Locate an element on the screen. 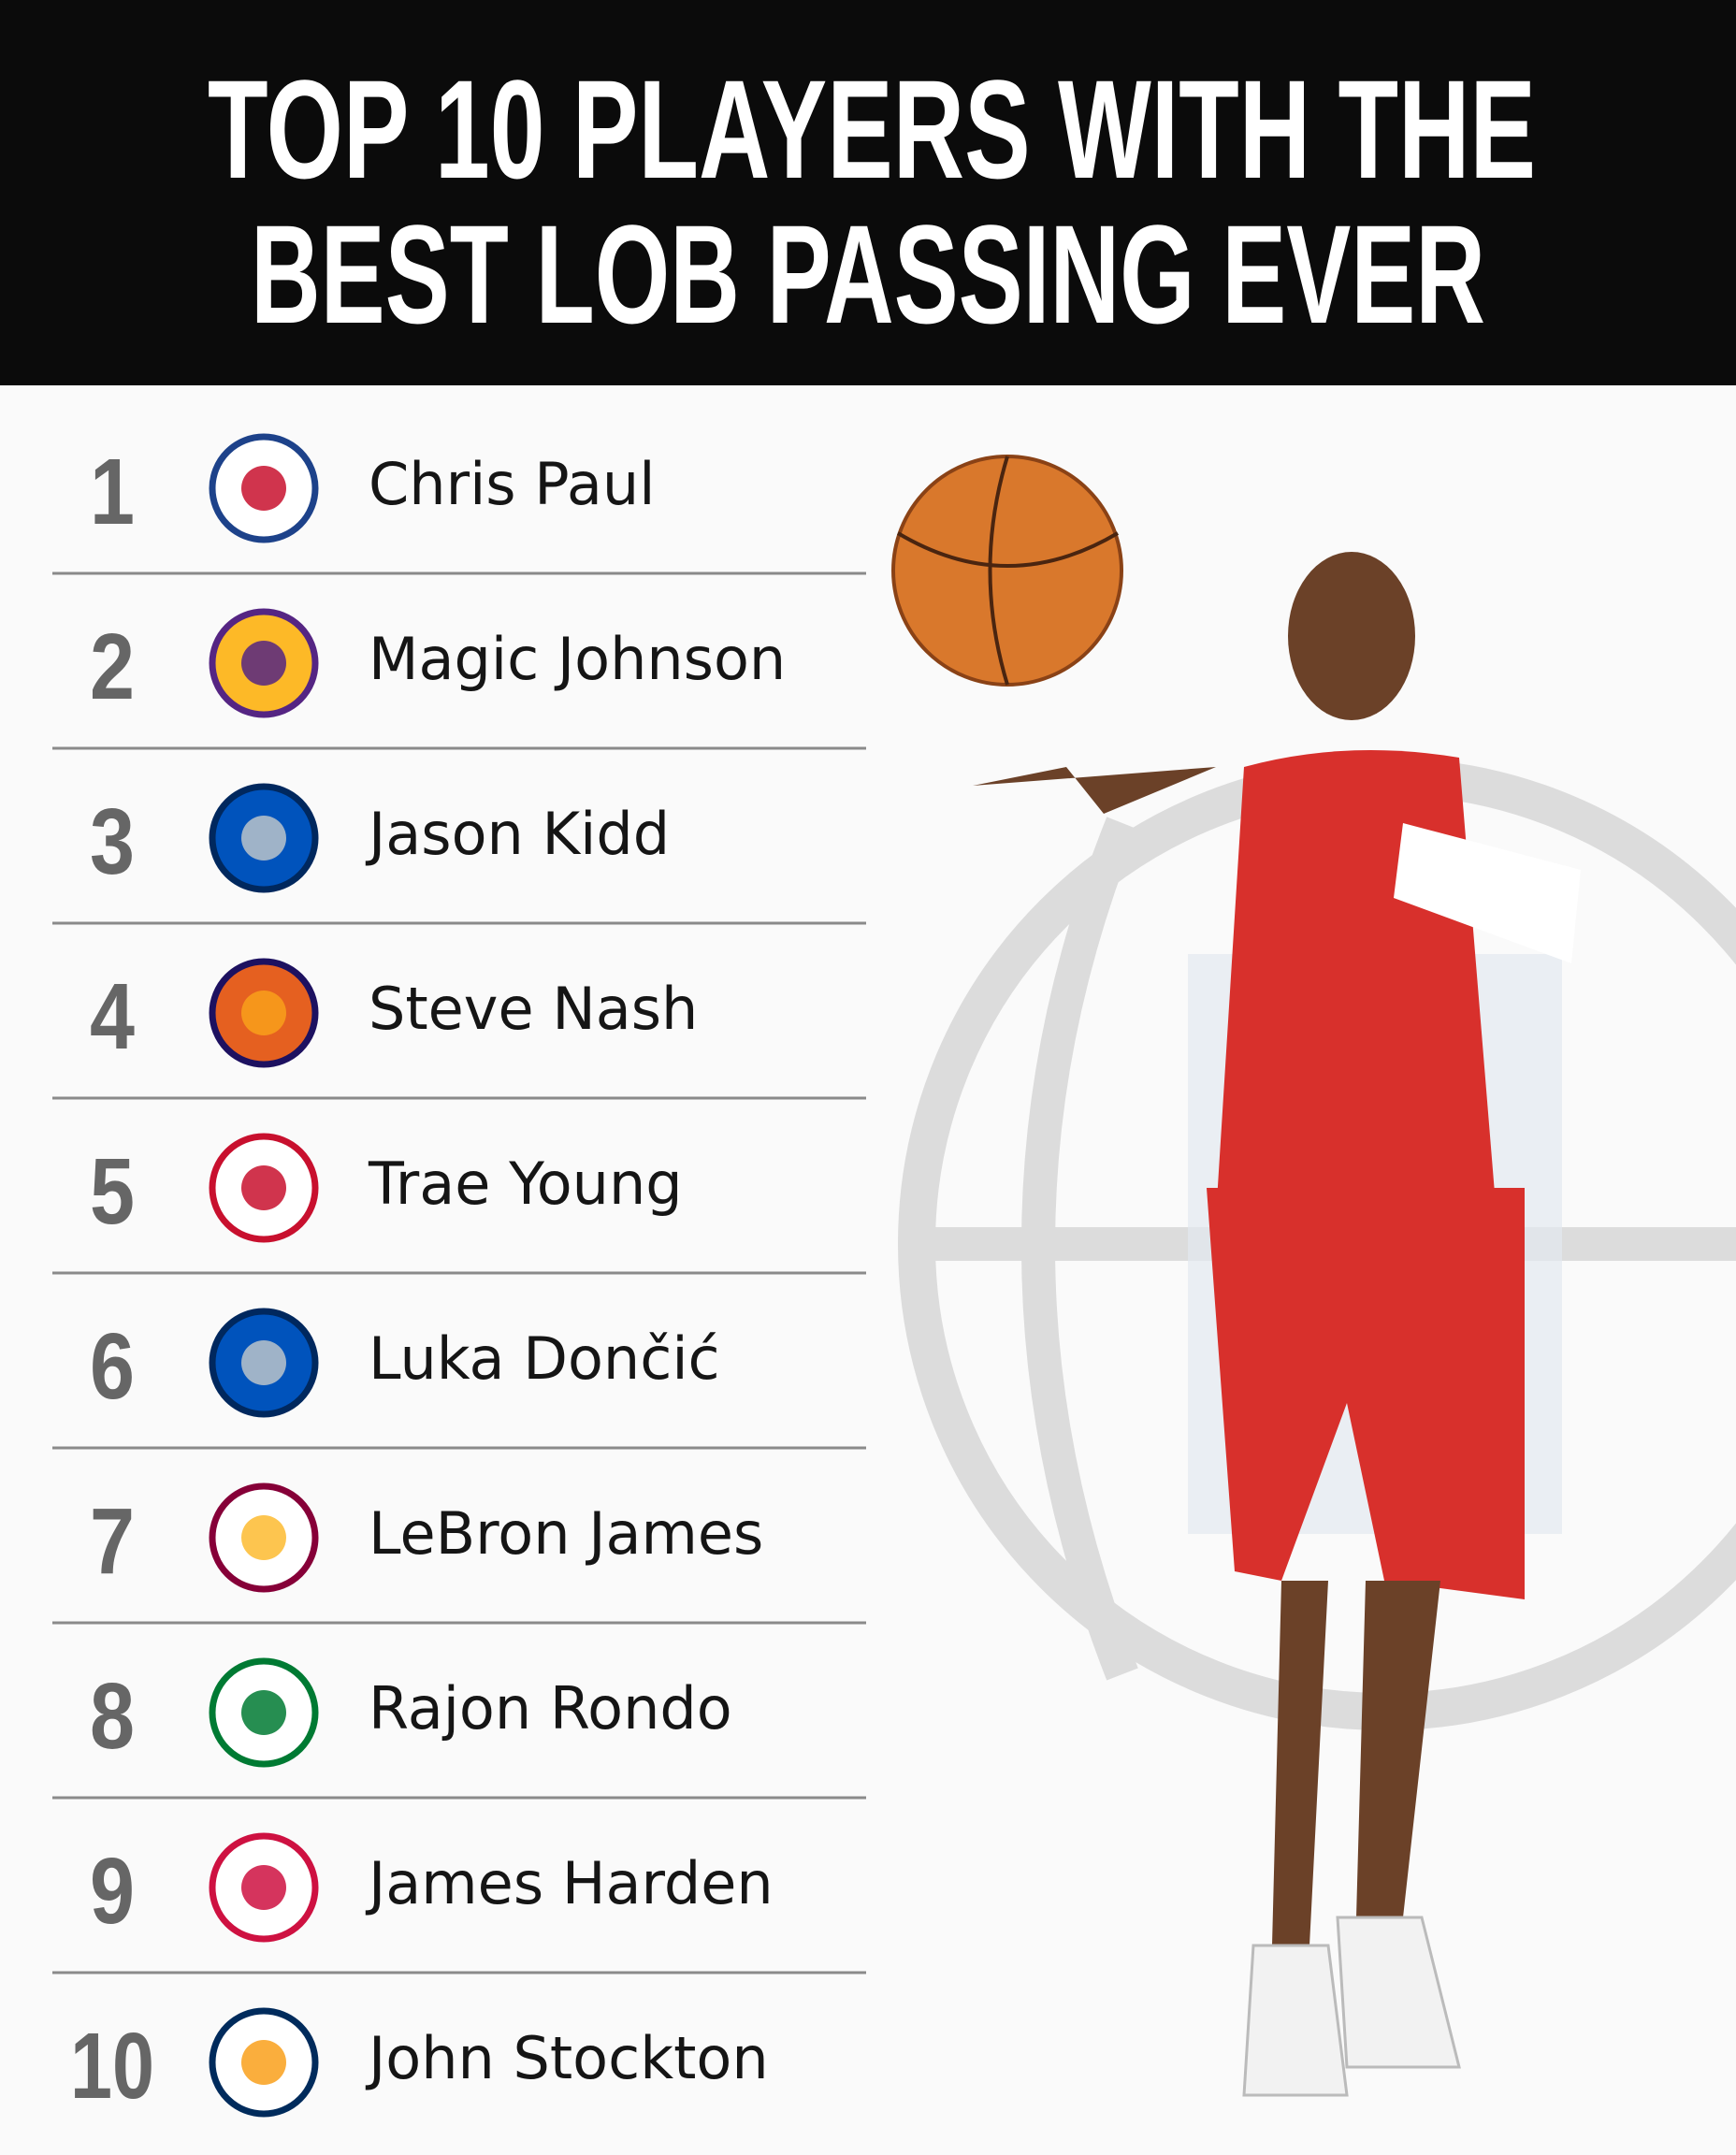  rank-number: 3 is located at coordinates (112, 842).